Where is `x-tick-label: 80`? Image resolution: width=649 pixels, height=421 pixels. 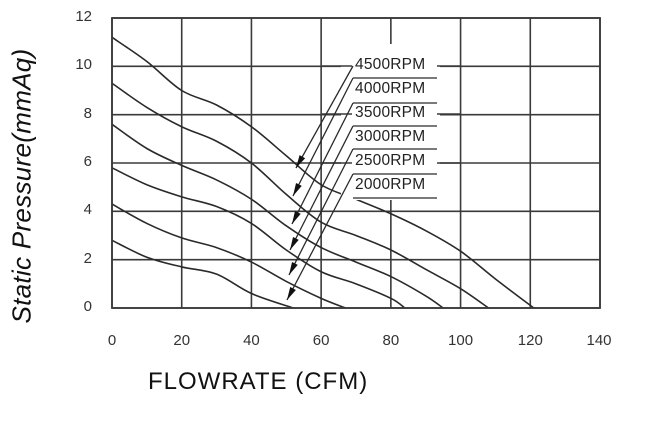
x-tick-label: 80 is located at coordinates (391, 340).